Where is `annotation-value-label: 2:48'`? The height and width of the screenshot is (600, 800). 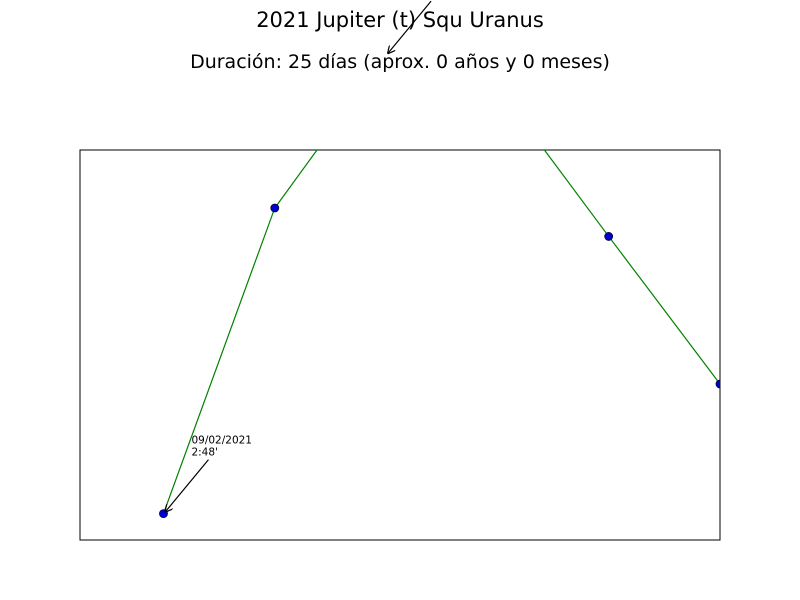
annotation-value-label: 2:48' is located at coordinates (204, 453).